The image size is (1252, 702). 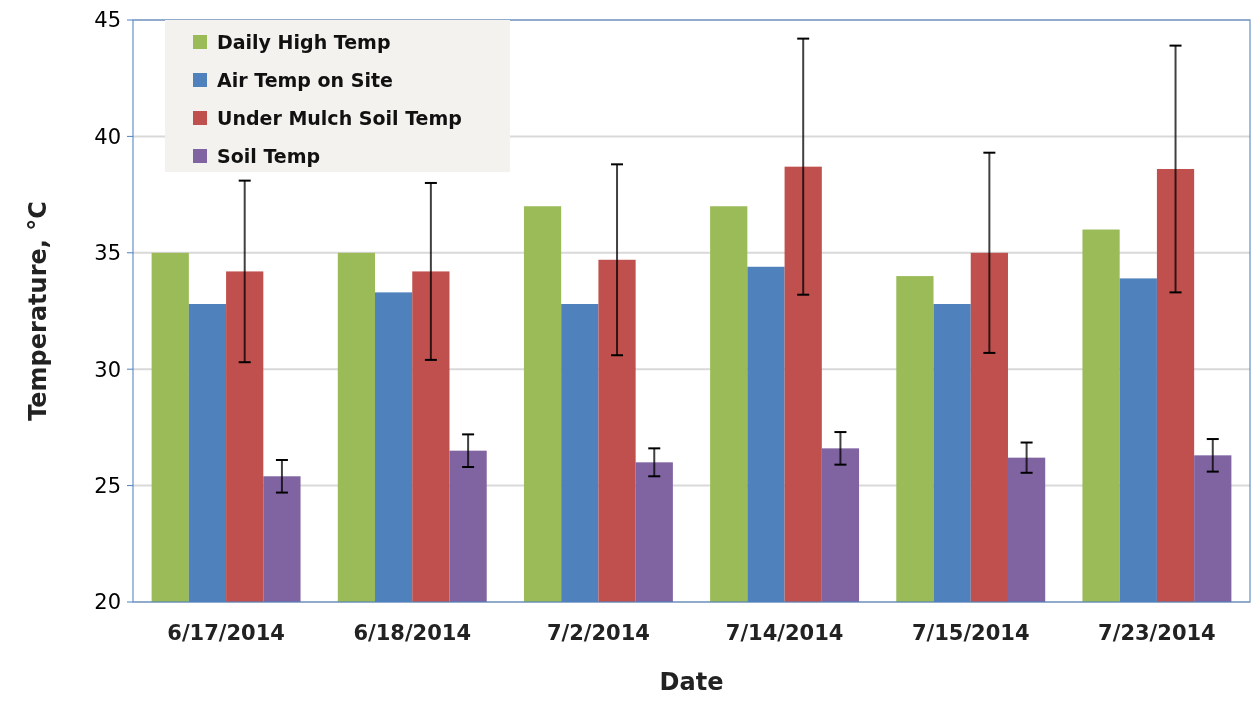 What do you see at coordinates (38, 311) in the screenshot?
I see `y-axis-title: Temperature, °C` at bounding box center [38, 311].